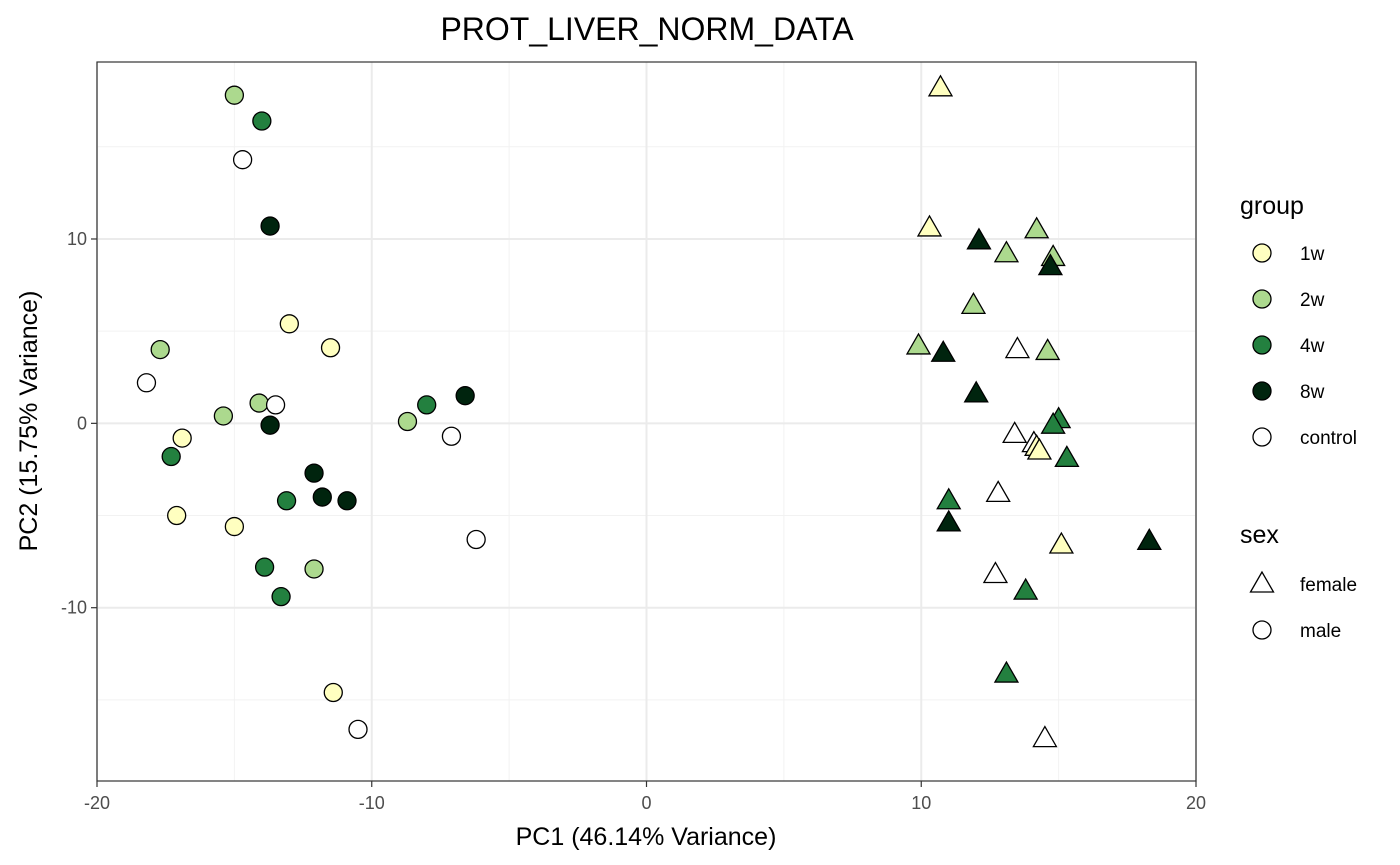 This screenshot has width=1400, height=865. I want to click on y-axis: -10 0 10, so click(79, 423).